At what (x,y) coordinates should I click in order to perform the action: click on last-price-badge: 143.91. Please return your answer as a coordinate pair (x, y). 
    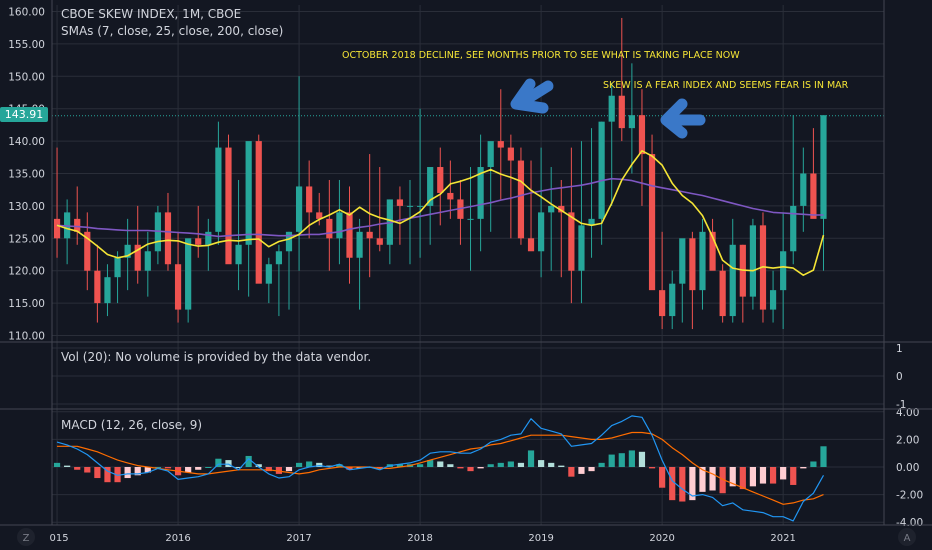
    Looking at the image, I should click on (24, 114).